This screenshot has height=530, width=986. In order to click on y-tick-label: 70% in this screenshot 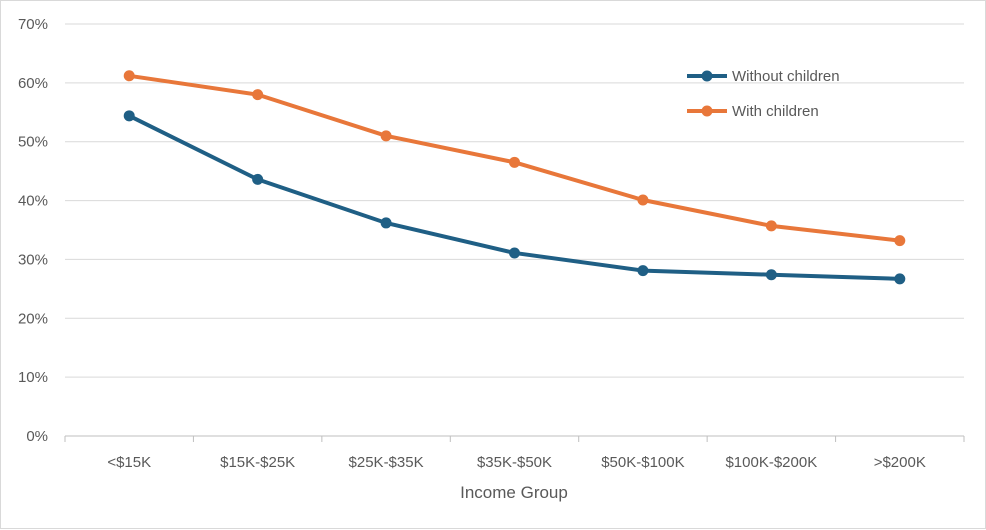, I will do `click(33, 24)`.